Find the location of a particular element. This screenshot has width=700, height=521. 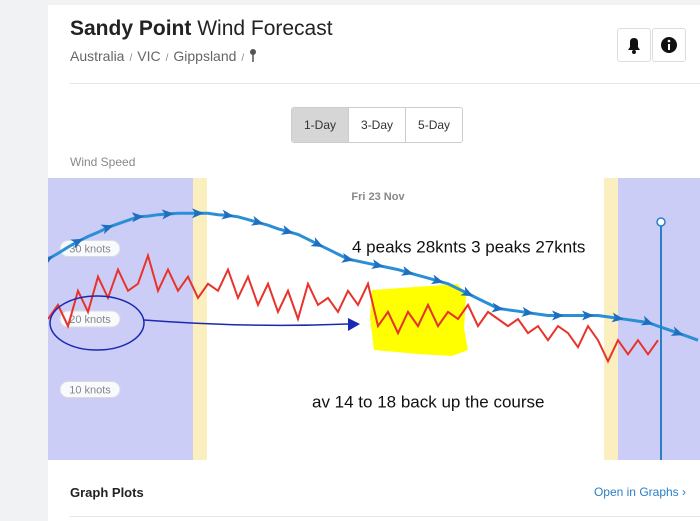

title-rest: Wind Forecast is located at coordinates (265, 28).